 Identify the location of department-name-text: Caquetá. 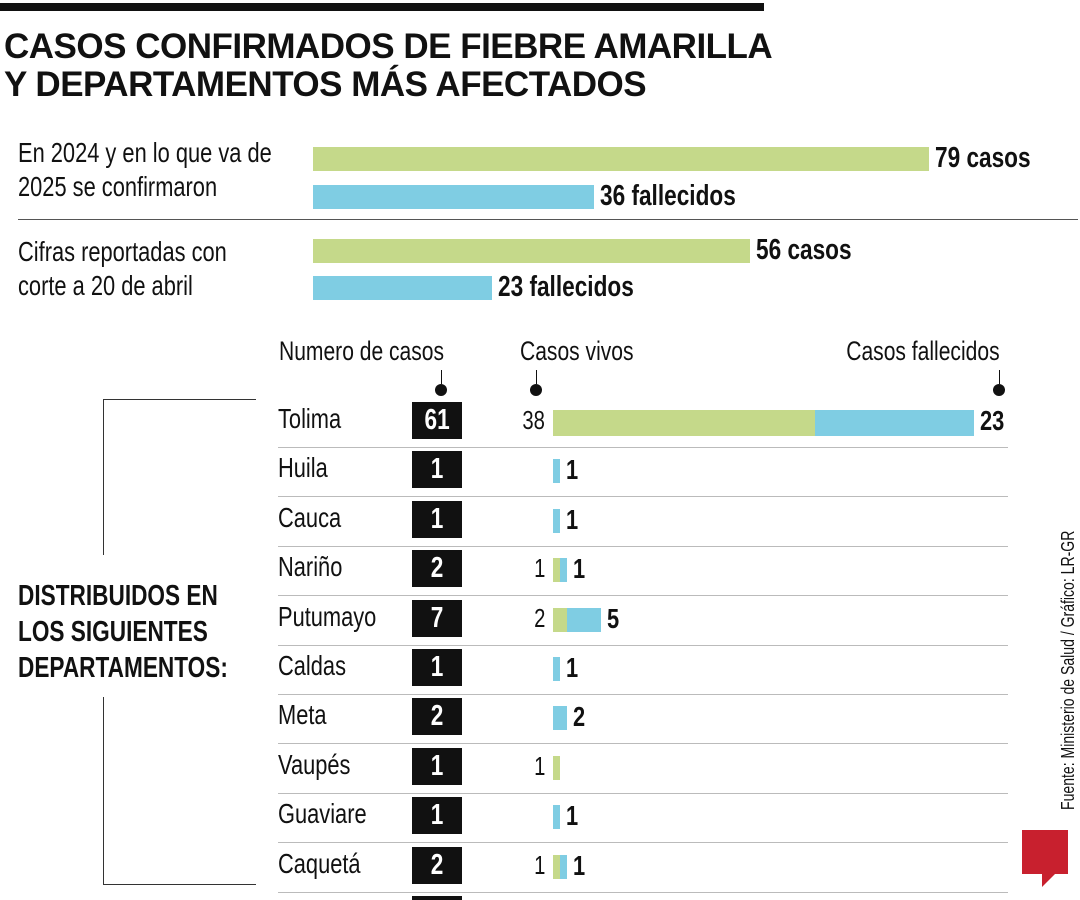
(319, 863).